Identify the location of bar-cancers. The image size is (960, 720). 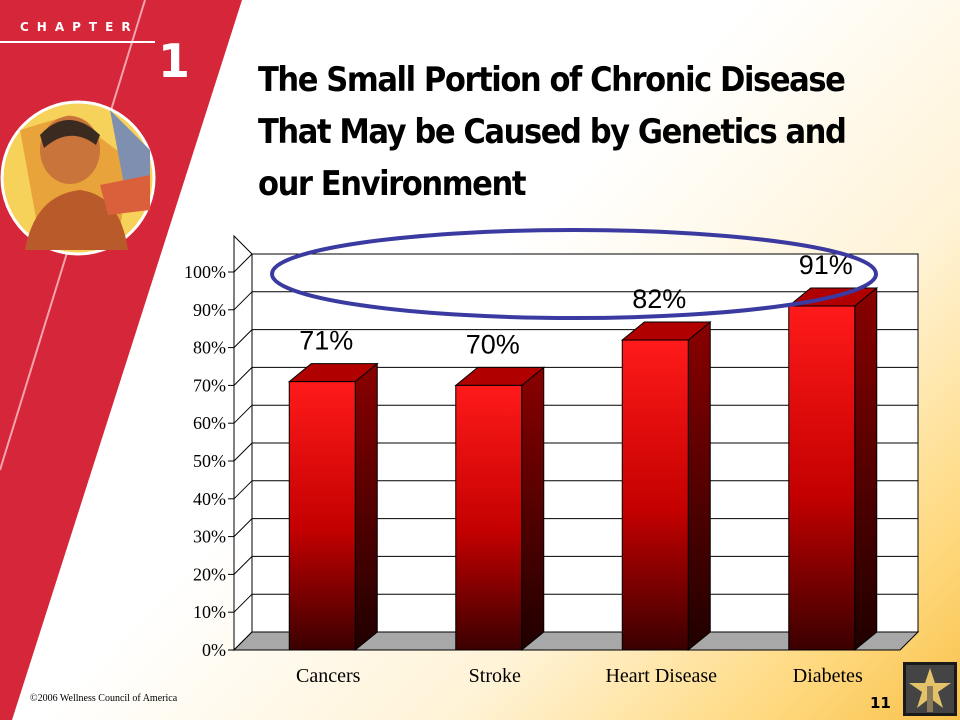
(333, 507).